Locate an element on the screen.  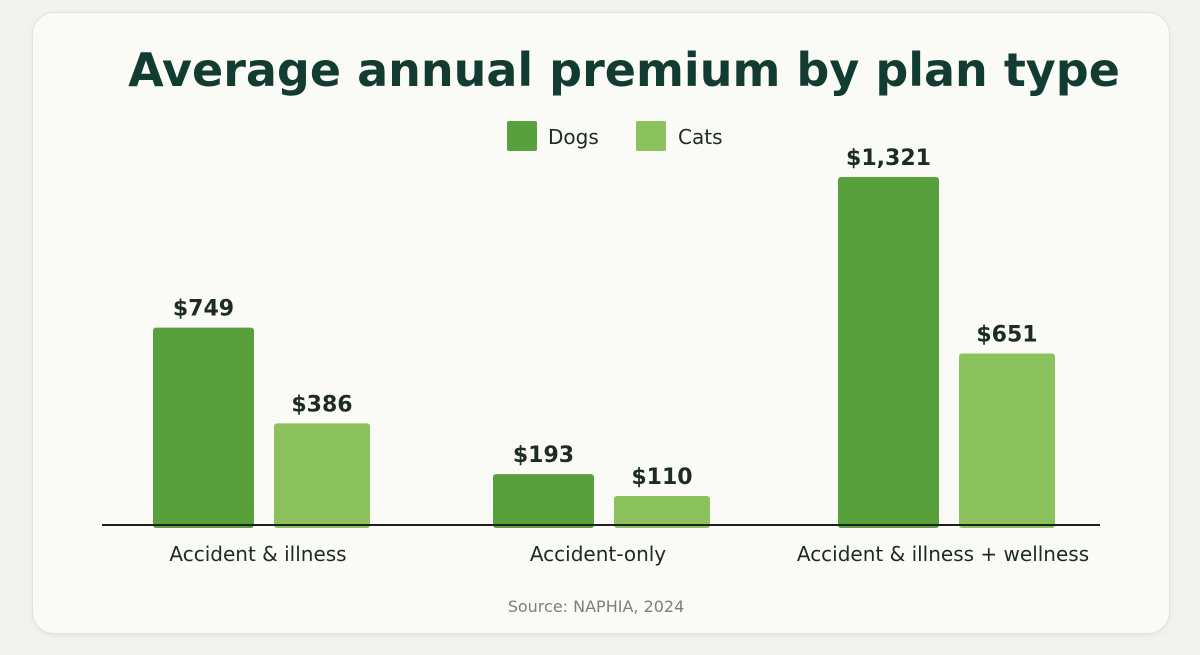
bar-dogs-accident-illness-wellness is located at coordinates (888, 352).